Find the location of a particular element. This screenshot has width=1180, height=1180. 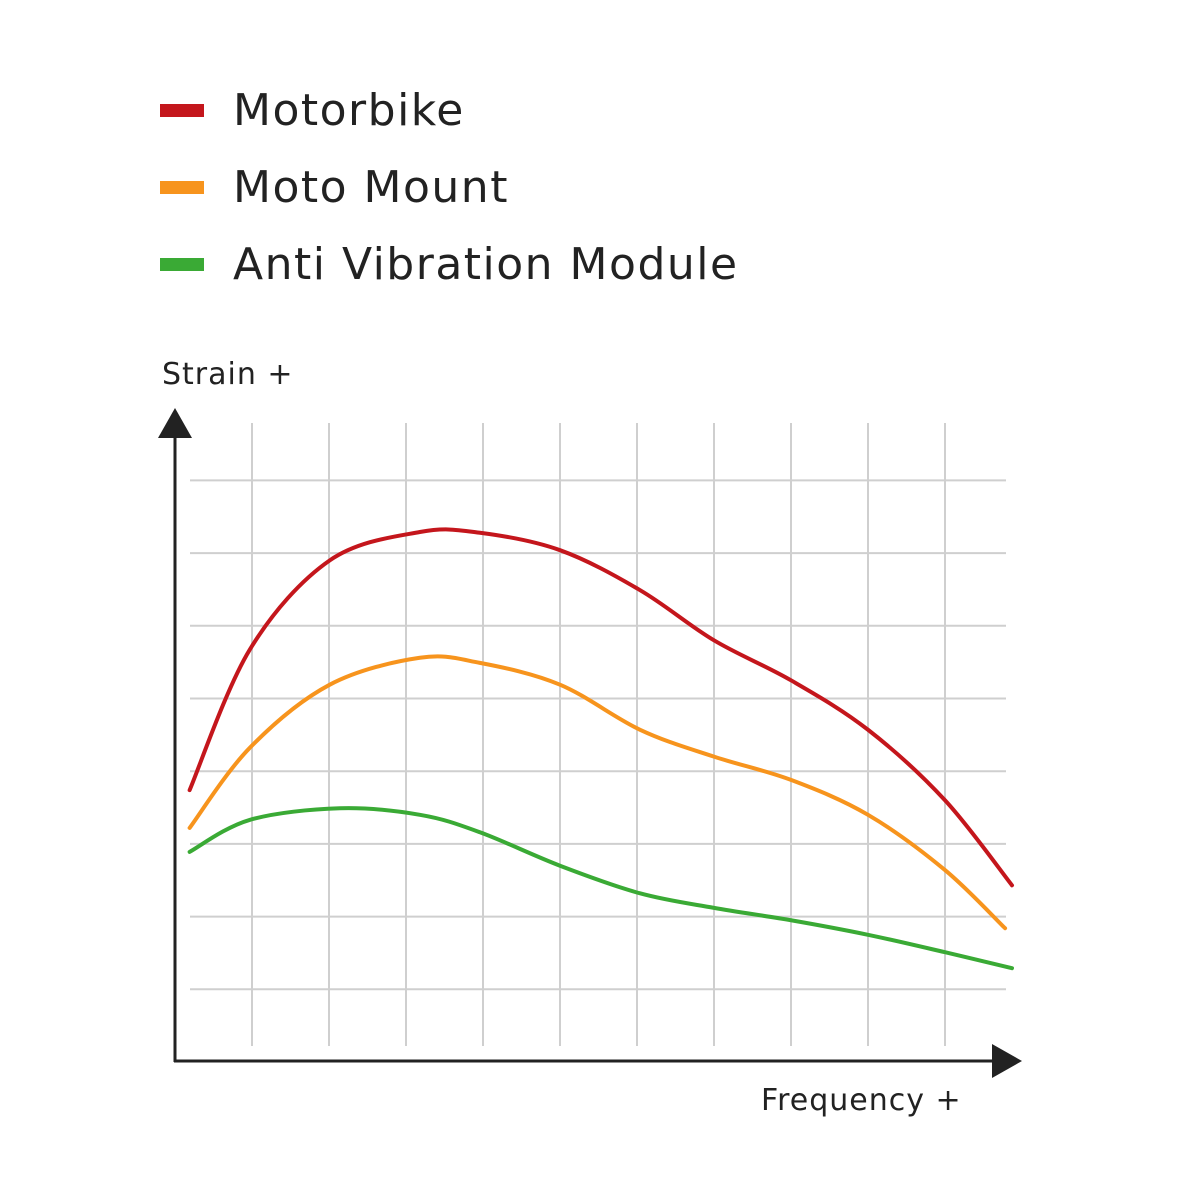

legend-label: Motorbike is located at coordinates (349, 110).